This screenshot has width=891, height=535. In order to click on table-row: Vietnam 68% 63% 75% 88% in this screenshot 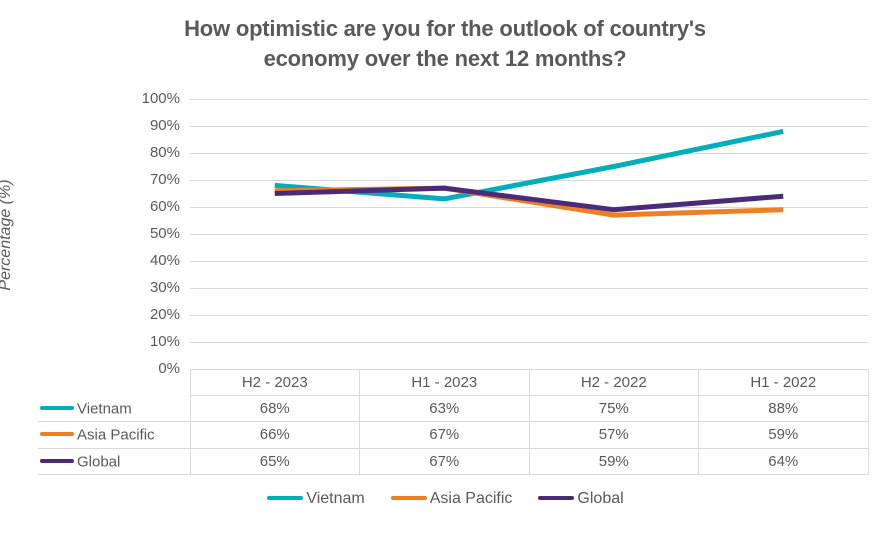, I will do `click(453, 408)`.